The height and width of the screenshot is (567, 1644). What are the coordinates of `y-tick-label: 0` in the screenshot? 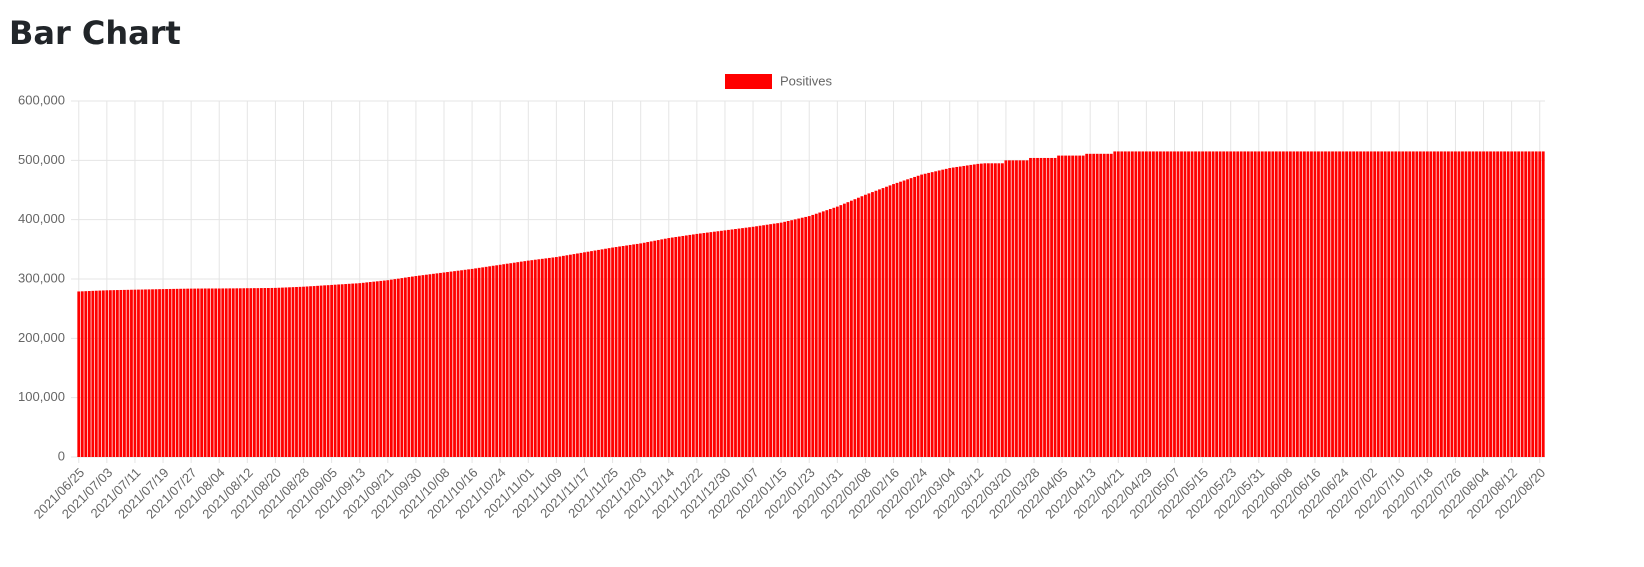 It's located at (61, 455).